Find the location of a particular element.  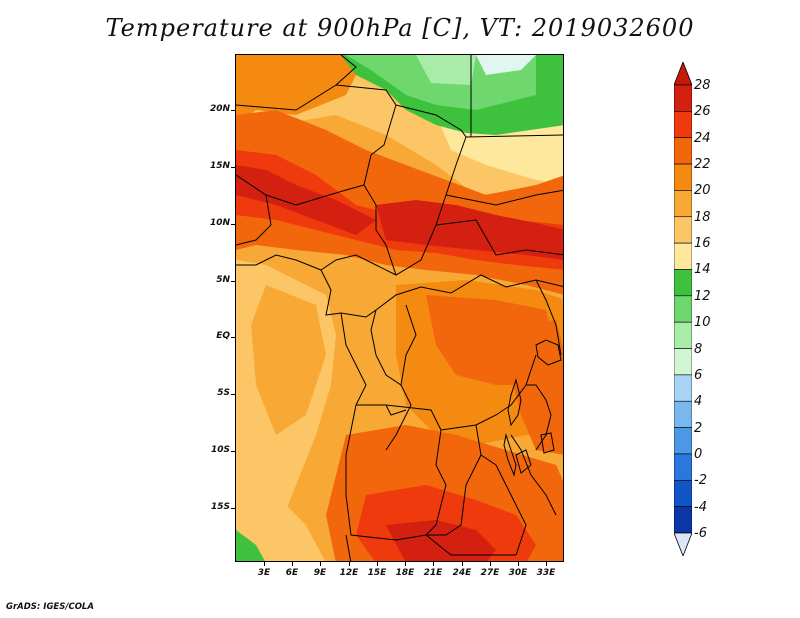

colorbar-above-arrow is located at coordinates (683, 74).